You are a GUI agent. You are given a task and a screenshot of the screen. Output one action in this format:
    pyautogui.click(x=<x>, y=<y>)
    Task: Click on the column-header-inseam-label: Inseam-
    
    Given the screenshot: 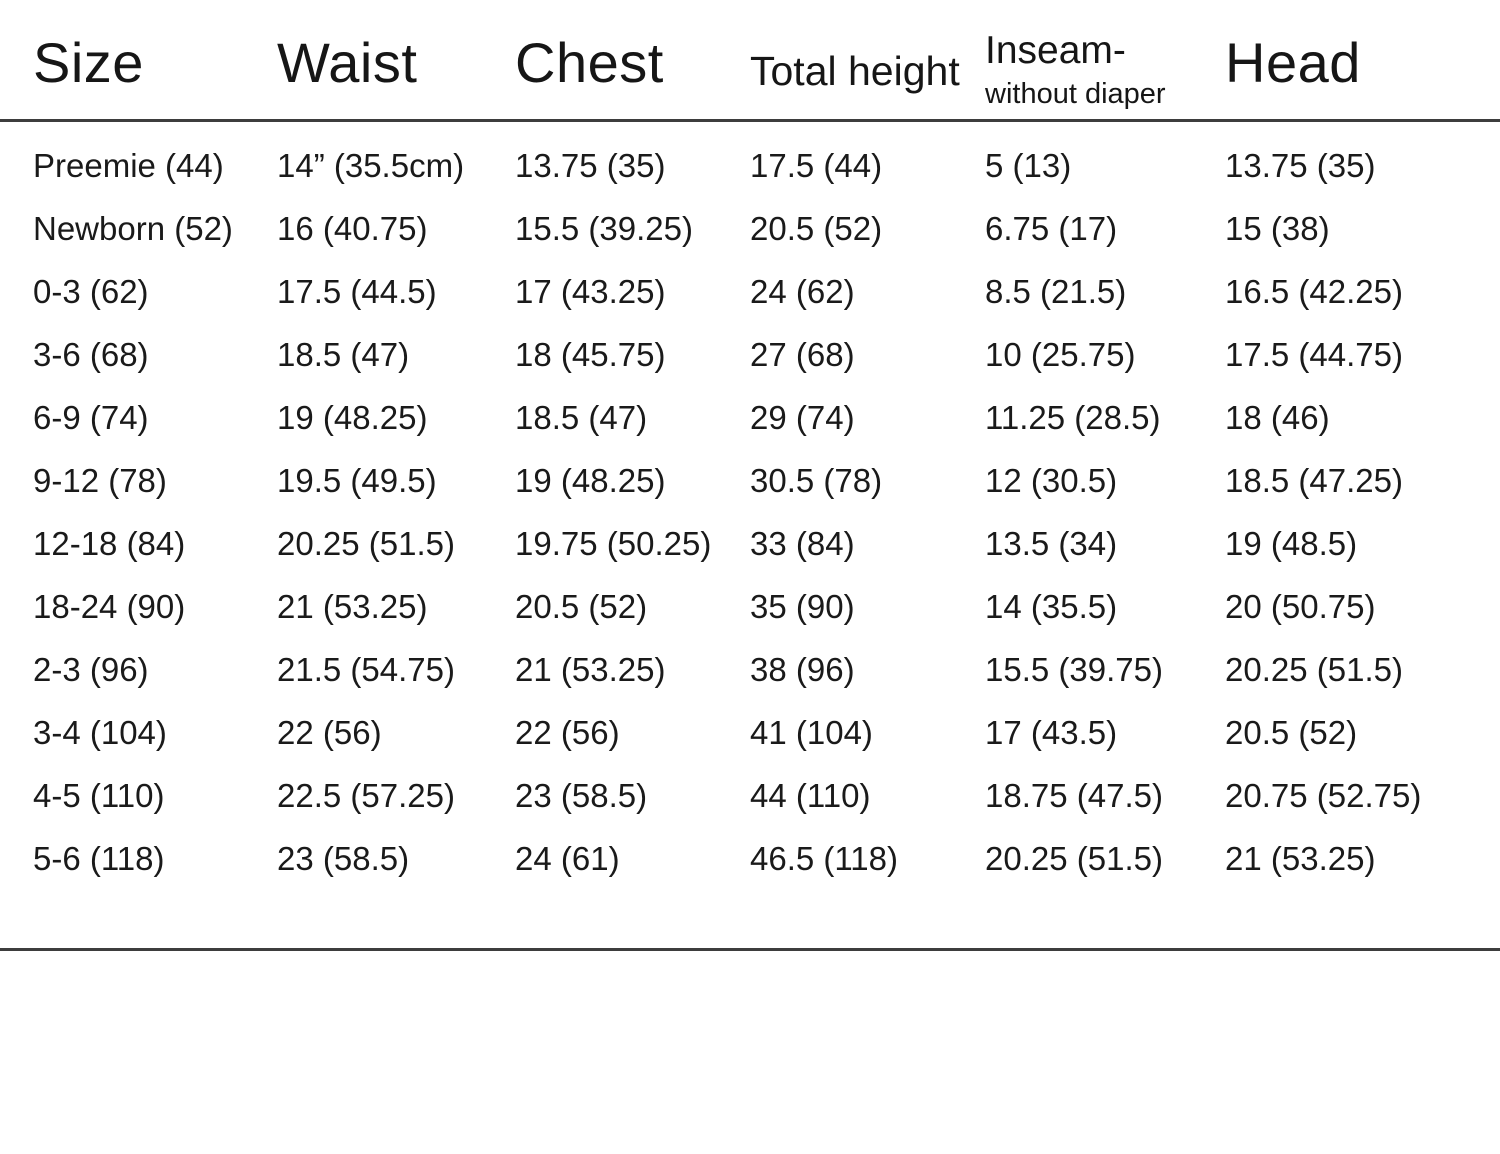 What is the action you would take?
    pyautogui.click(x=1055, y=50)
    